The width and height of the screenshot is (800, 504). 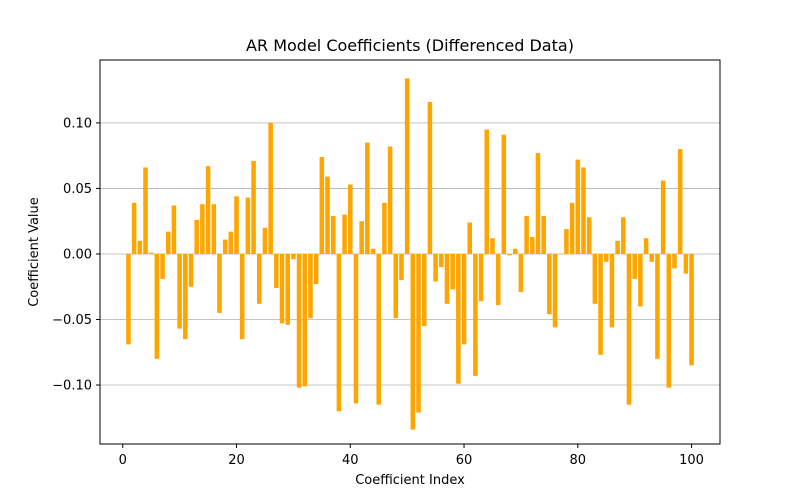 What do you see at coordinates (578, 460) in the screenshot?
I see `x-tick-label: 80` at bounding box center [578, 460].